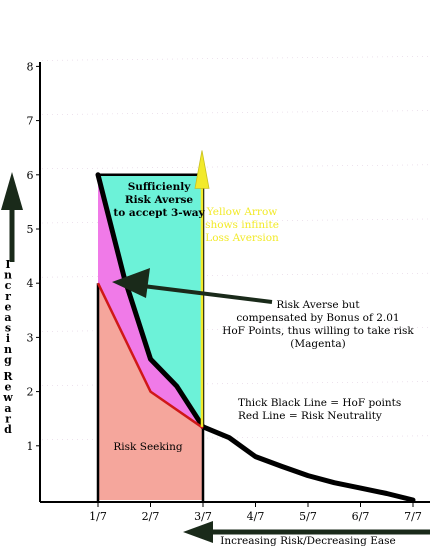 This screenshot has height=548, width=431. I want to click on x-tick-label: 6/7, so click(361, 516).